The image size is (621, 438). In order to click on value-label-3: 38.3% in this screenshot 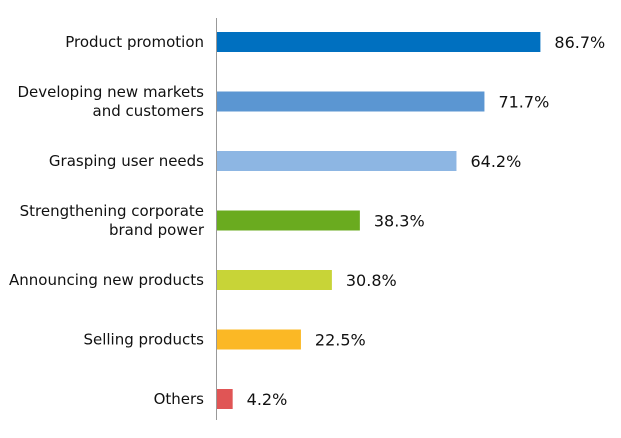, I will do `click(399, 221)`.